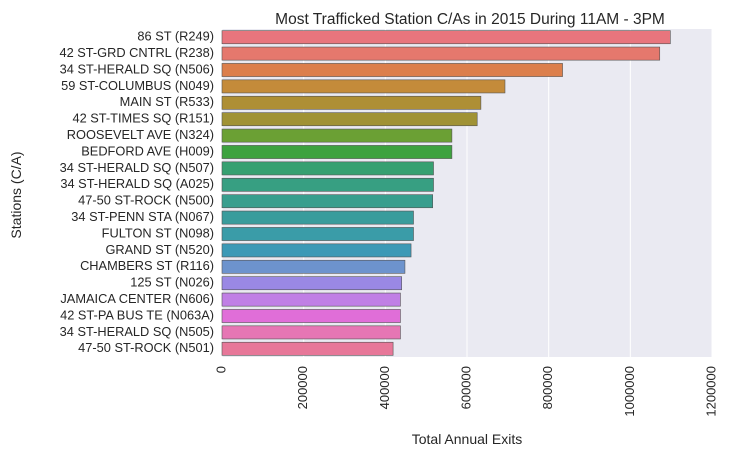  What do you see at coordinates (172, 282) in the screenshot?
I see `y-tick-label: 125 ST (N026)` at bounding box center [172, 282].